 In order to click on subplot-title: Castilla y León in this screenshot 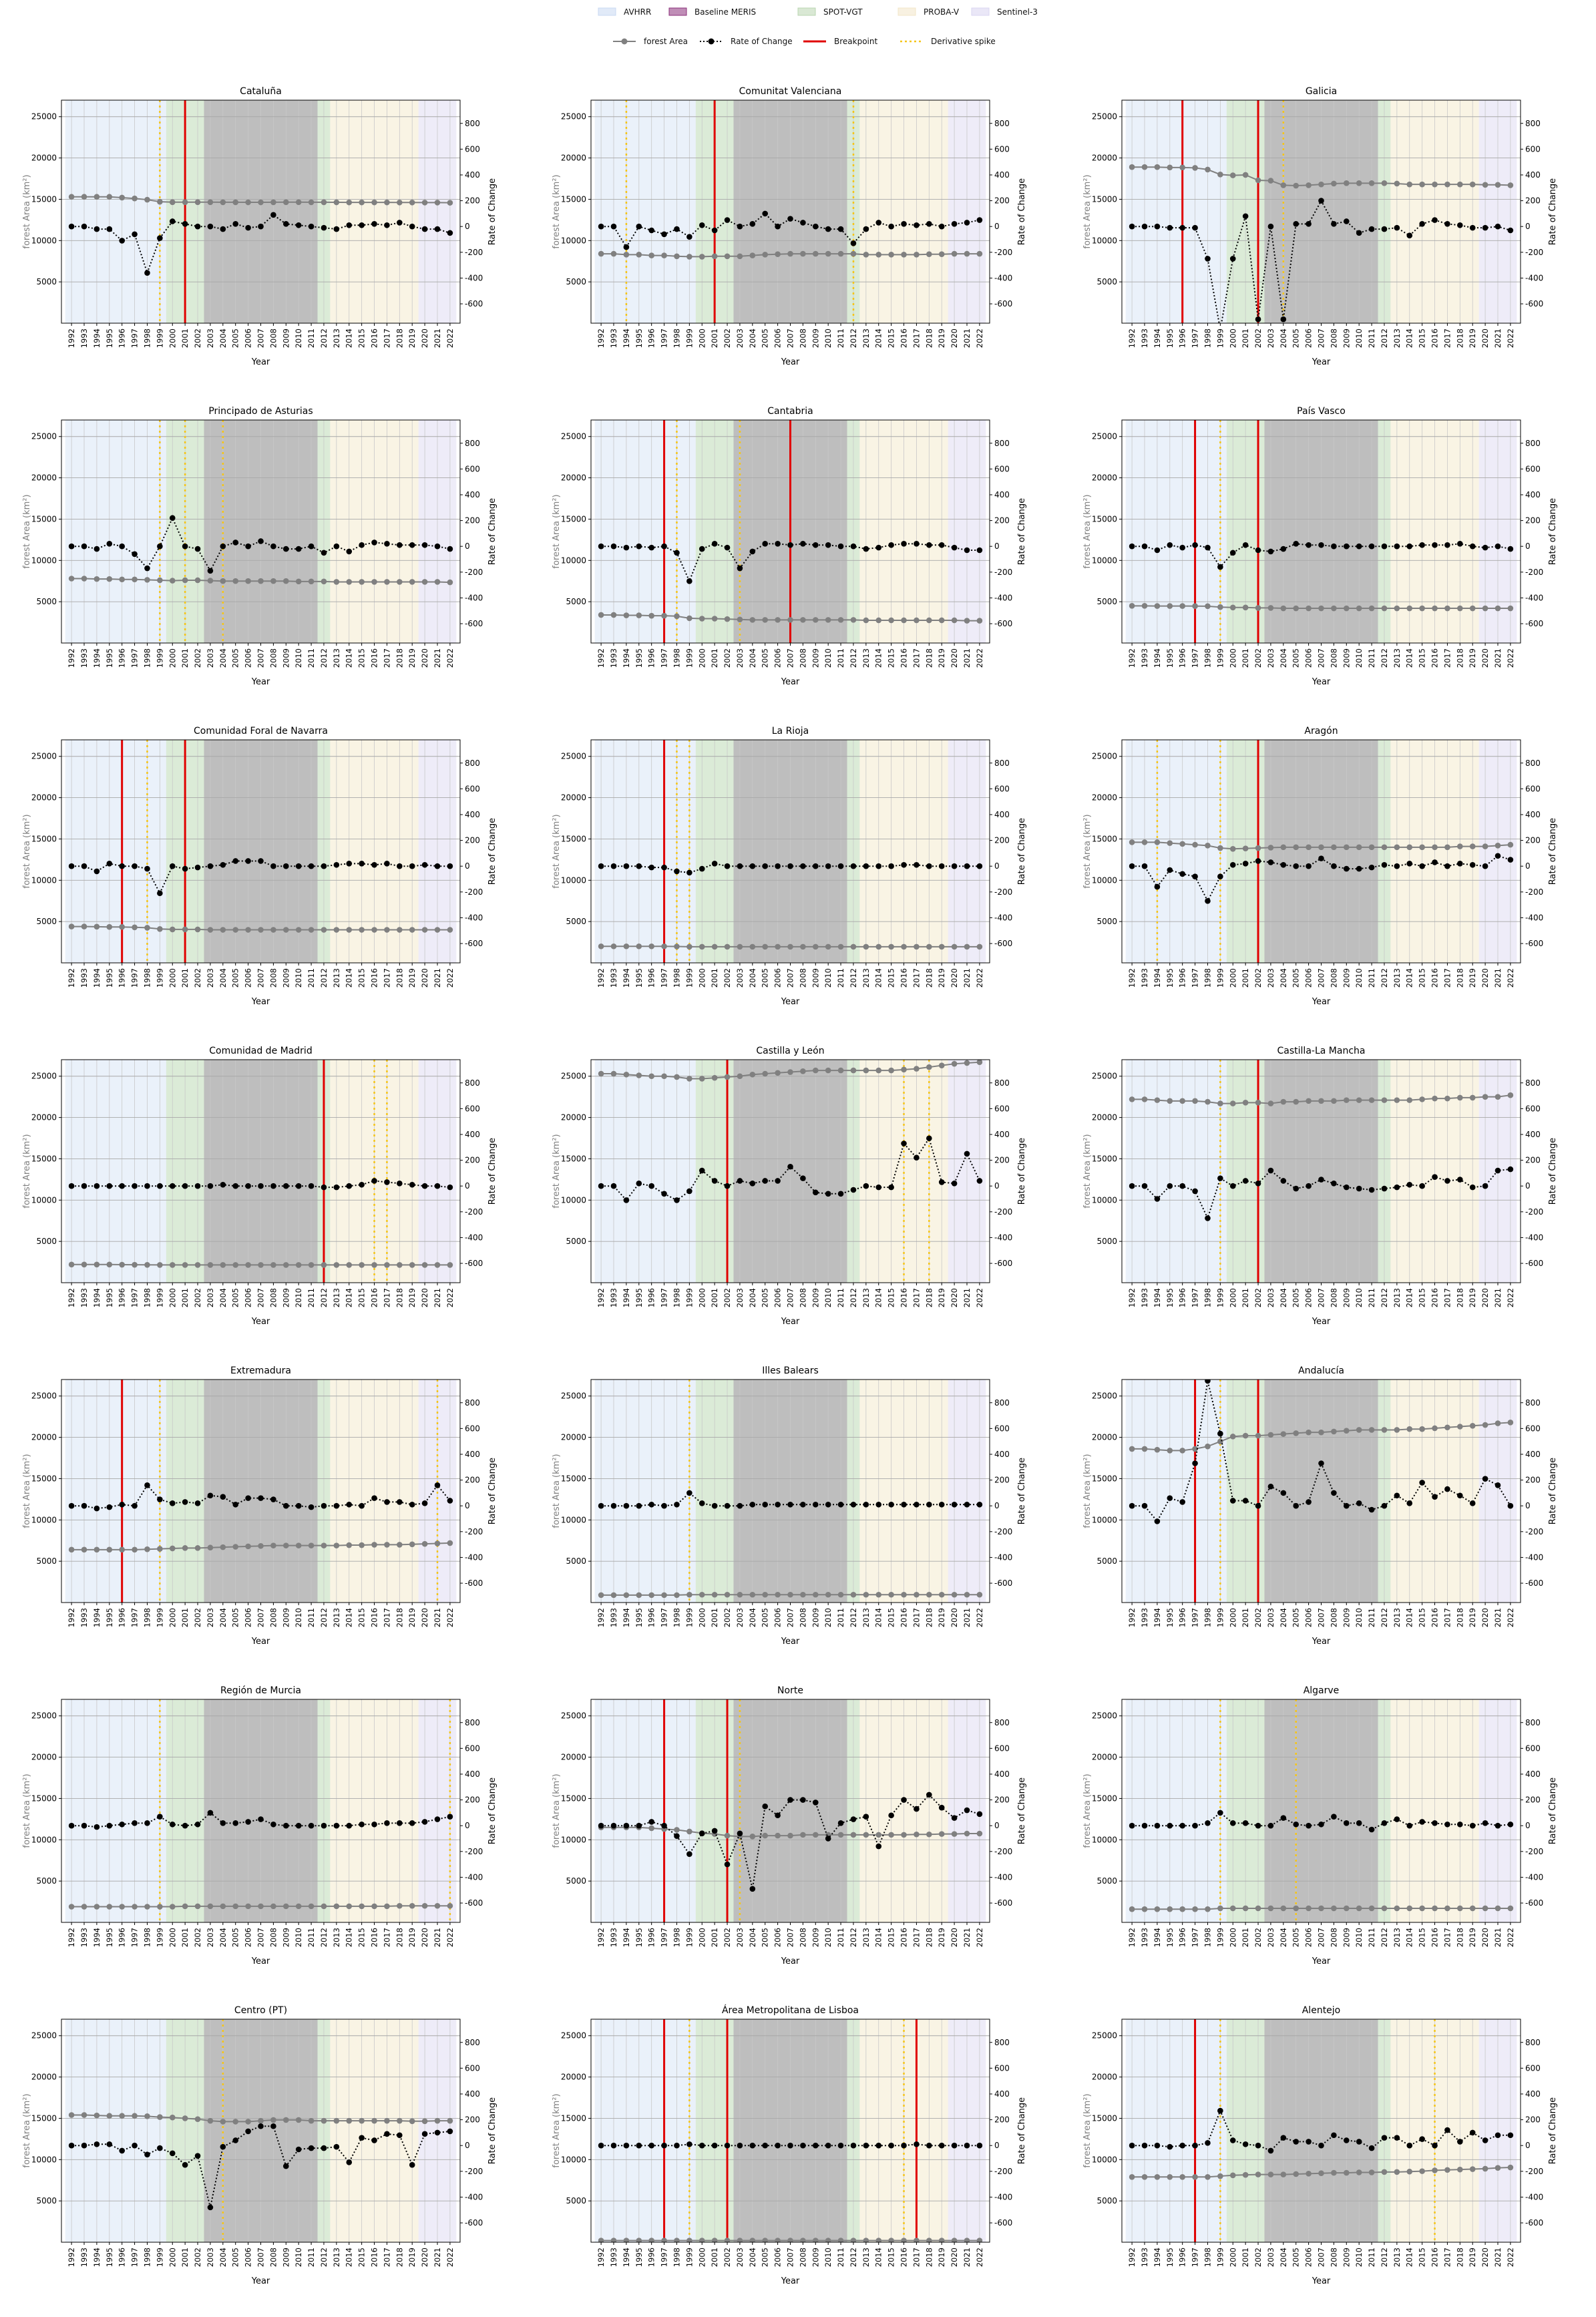, I will do `click(790, 1051)`.